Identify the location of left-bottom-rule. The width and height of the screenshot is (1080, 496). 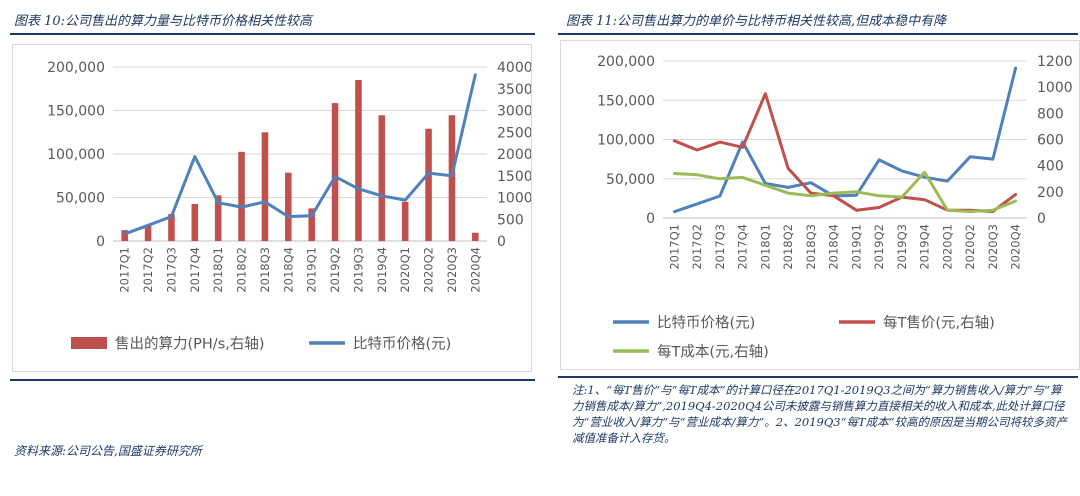
(272, 380).